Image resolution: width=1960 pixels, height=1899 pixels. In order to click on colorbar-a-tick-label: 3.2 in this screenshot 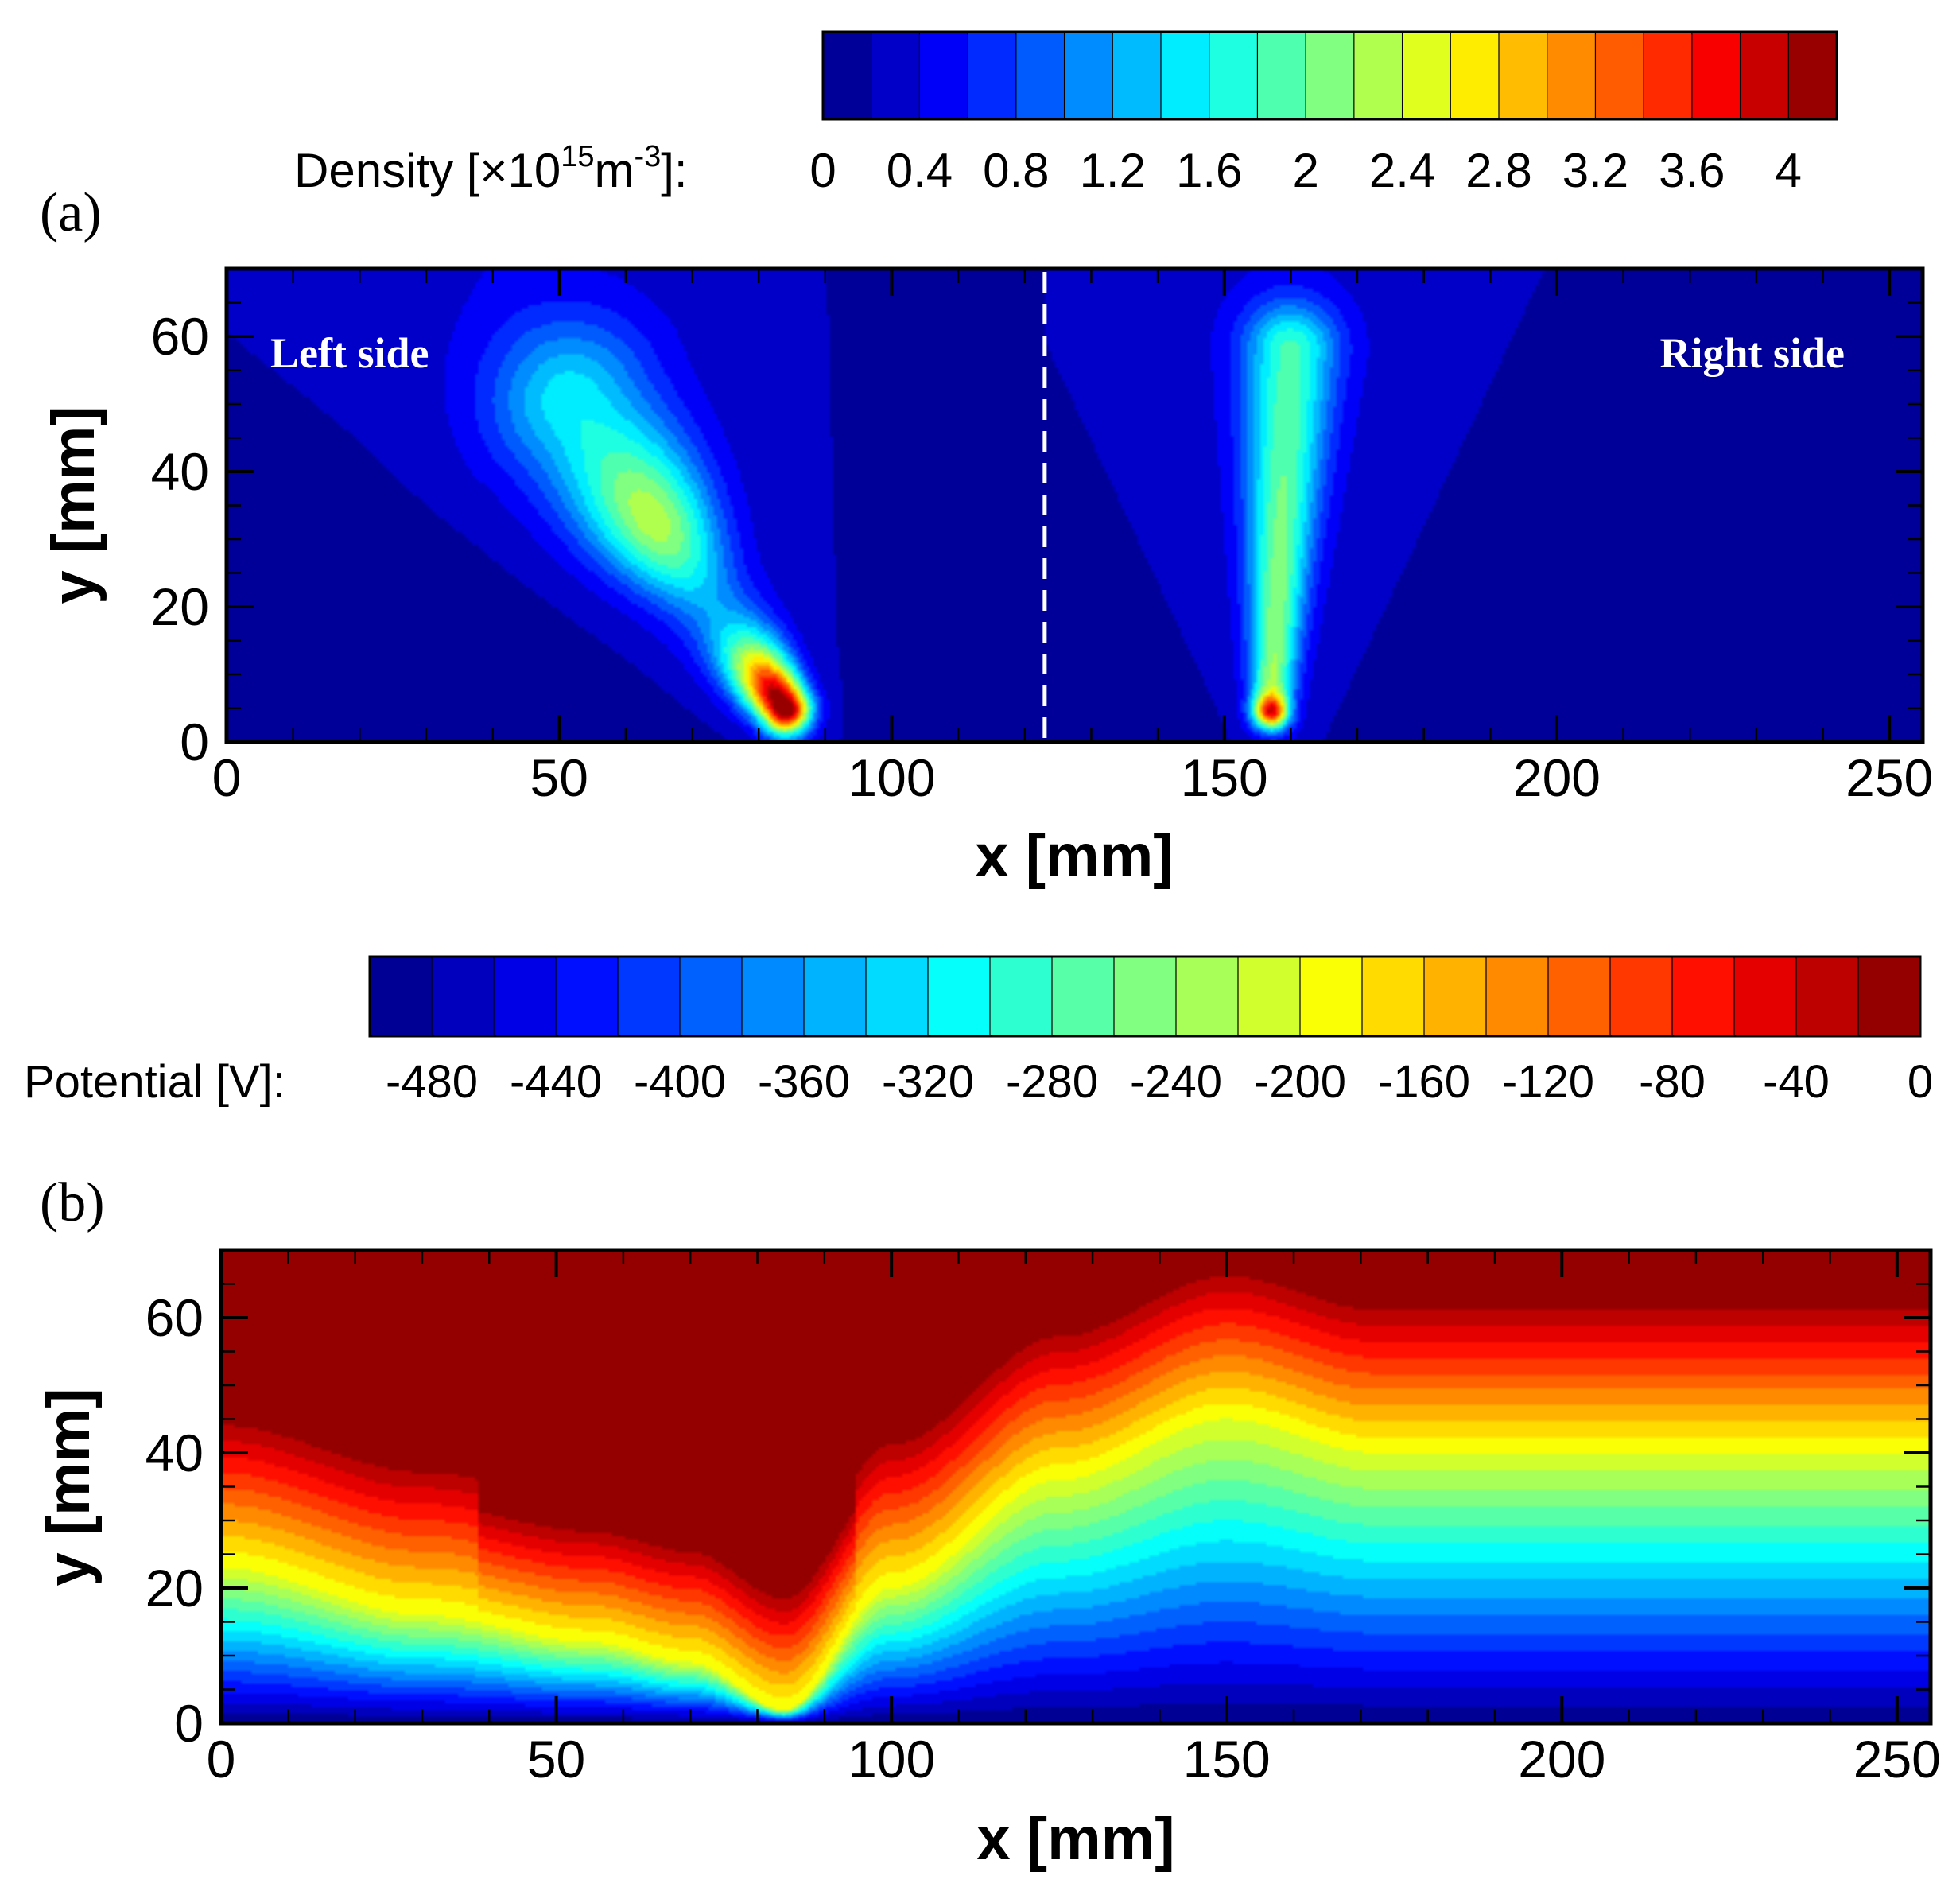, I will do `click(1595, 170)`.